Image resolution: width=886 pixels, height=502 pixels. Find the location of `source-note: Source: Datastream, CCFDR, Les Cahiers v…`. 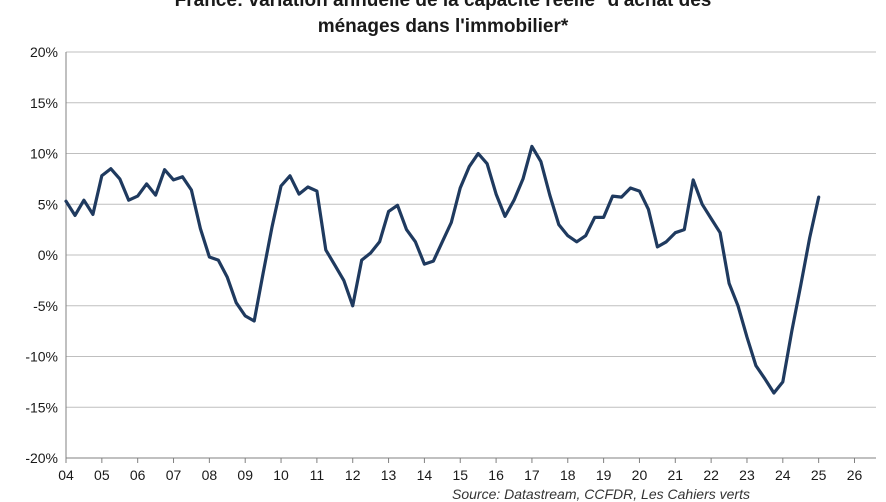

source-note: Source: Datastream, CCFDR, Les Cahiers v… is located at coordinates (601, 494).